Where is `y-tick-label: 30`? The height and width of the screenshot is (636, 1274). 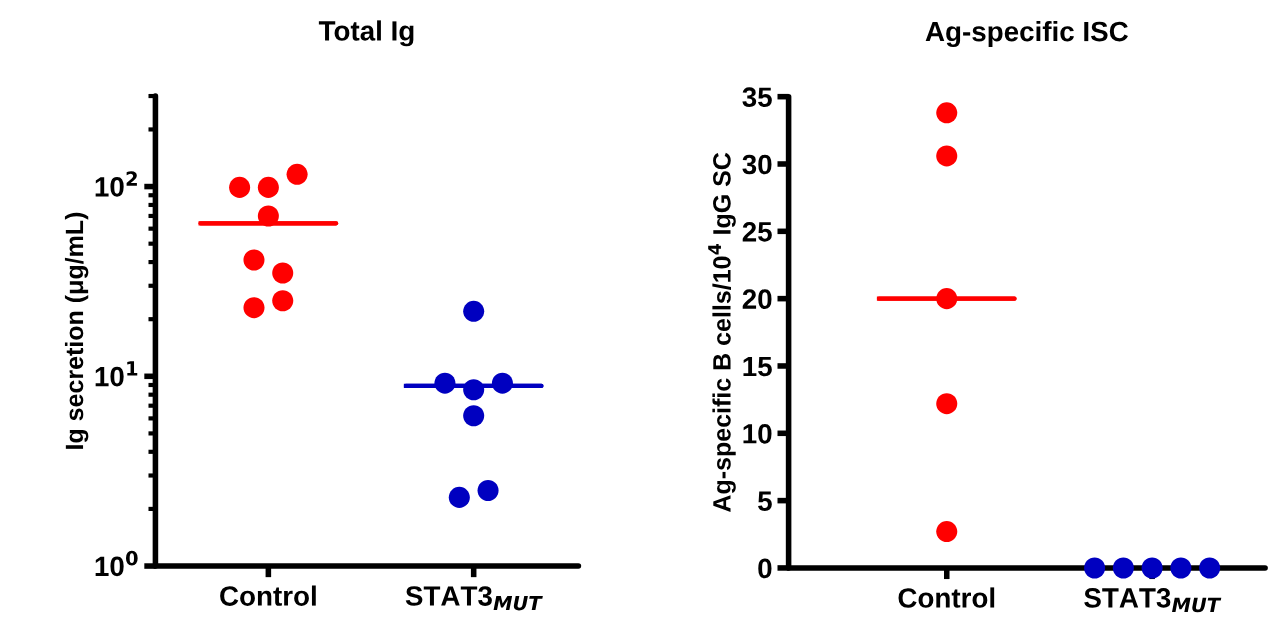 y-tick-label: 30 is located at coordinates (757, 164).